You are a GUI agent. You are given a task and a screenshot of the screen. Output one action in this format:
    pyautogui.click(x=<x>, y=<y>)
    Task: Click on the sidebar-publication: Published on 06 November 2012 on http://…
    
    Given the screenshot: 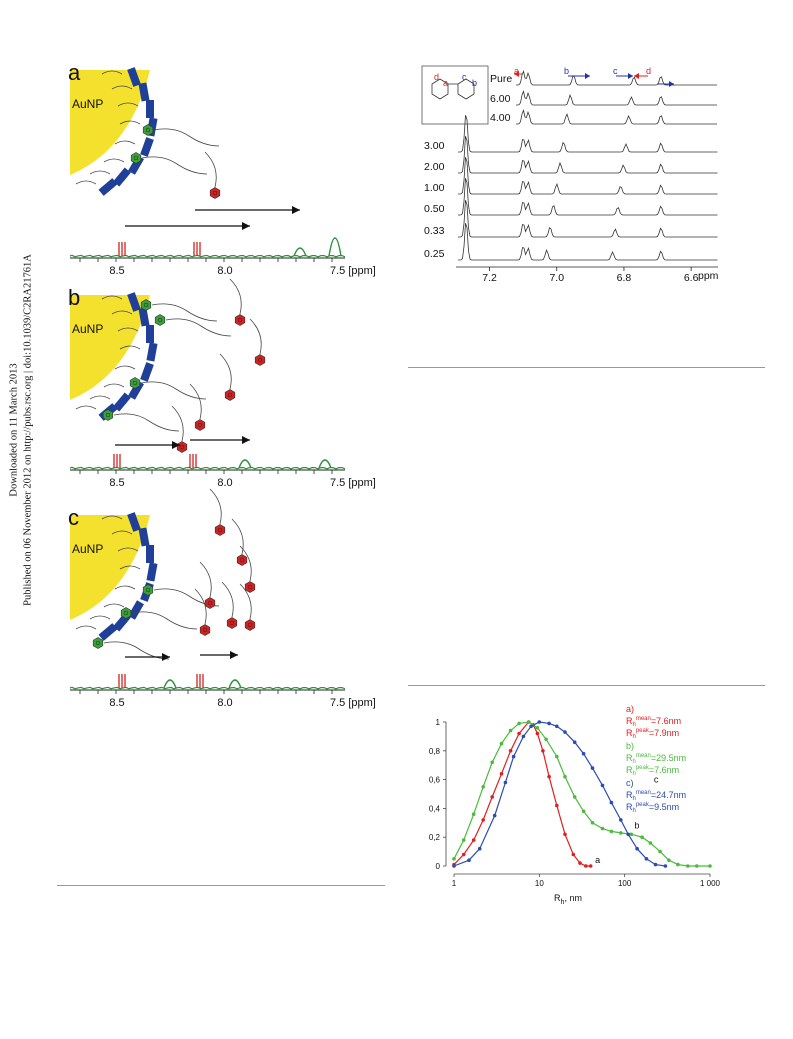 What is the action you would take?
    pyautogui.click(x=28, y=519)
    